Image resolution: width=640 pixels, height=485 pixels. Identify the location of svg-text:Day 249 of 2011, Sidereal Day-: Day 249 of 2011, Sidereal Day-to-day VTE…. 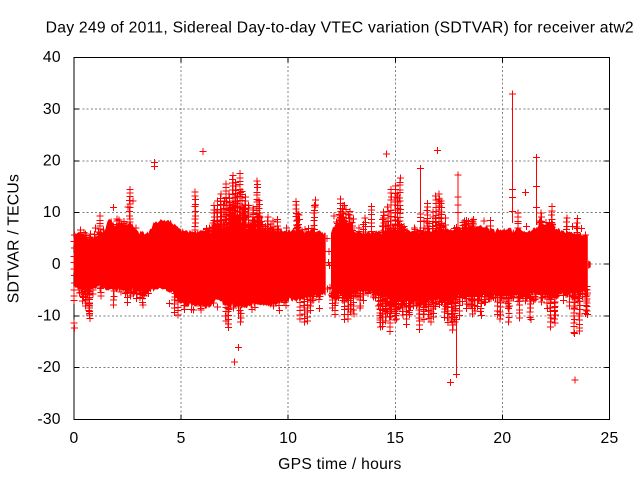
(340, 28).